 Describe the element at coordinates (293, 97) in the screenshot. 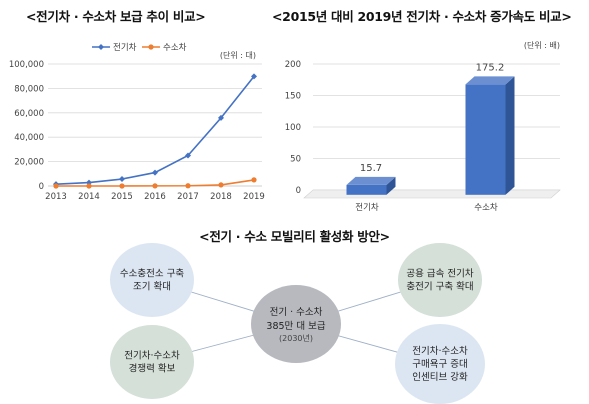

I see `y-tick-label: 150` at that location.